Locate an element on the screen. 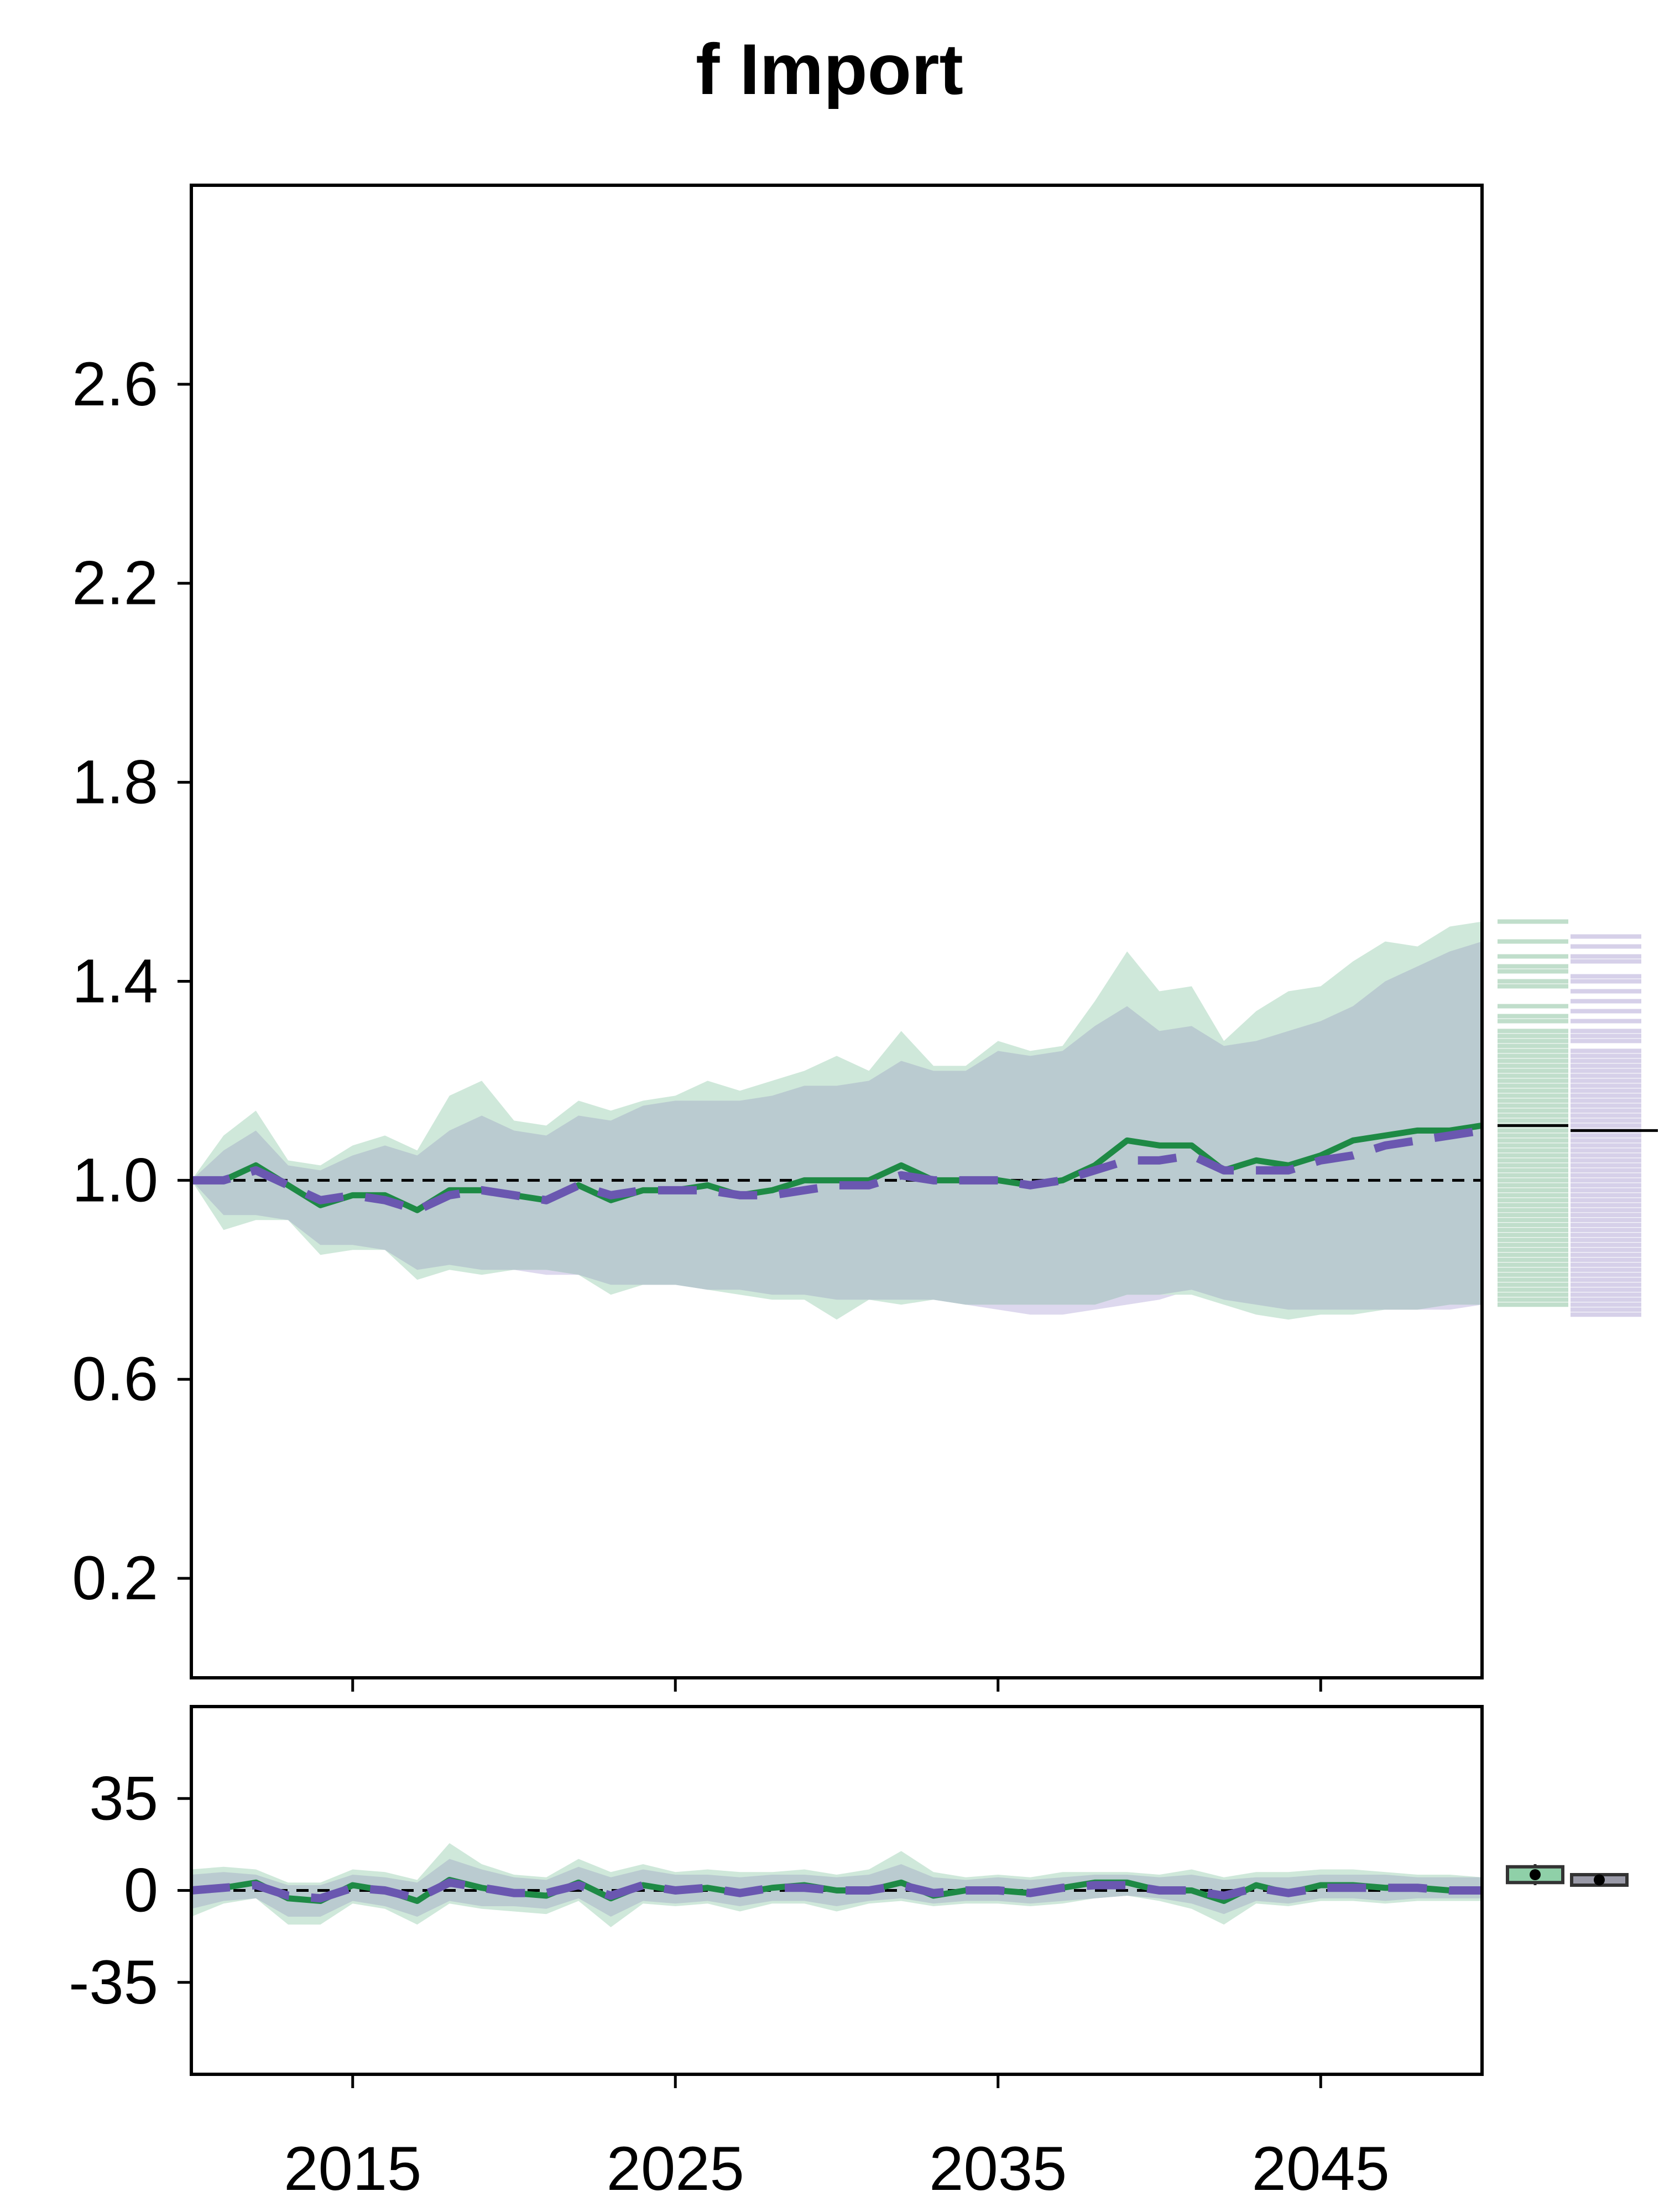  y-tick-label: 0.2 is located at coordinates (115, 1578).